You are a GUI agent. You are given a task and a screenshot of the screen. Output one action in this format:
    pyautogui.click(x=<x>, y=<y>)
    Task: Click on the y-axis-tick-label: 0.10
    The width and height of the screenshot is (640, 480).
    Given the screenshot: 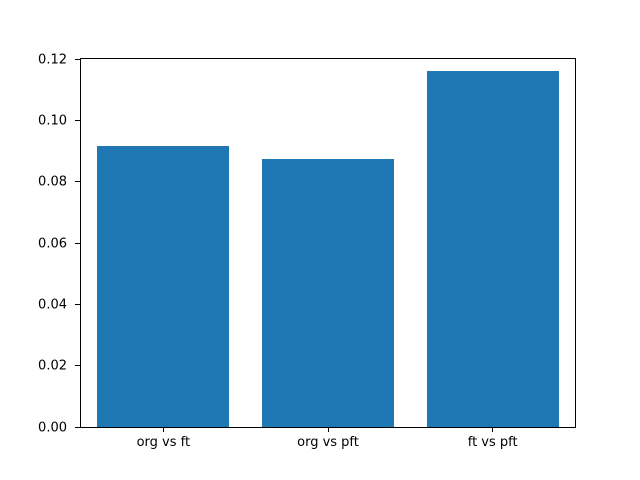 What is the action you would take?
    pyautogui.click(x=52, y=121)
    